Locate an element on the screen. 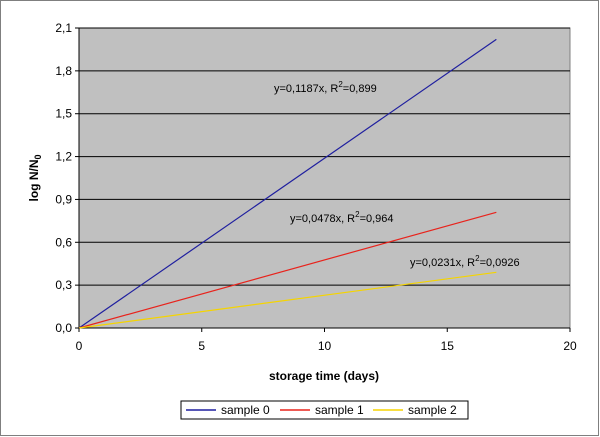  legend-label-2: sample 2 is located at coordinates (432, 410).